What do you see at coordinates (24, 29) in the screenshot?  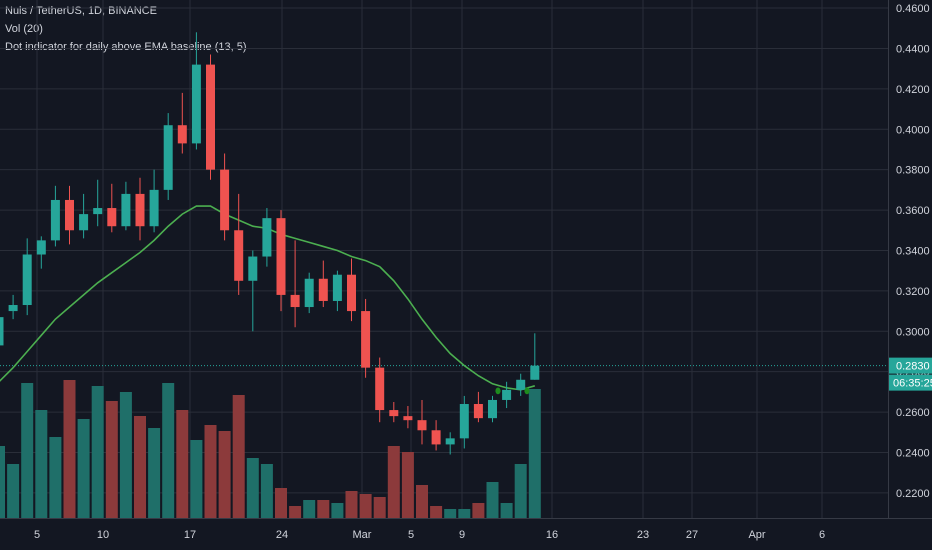 I see `volume-legend: Vol (20)` at bounding box center [24, 29].